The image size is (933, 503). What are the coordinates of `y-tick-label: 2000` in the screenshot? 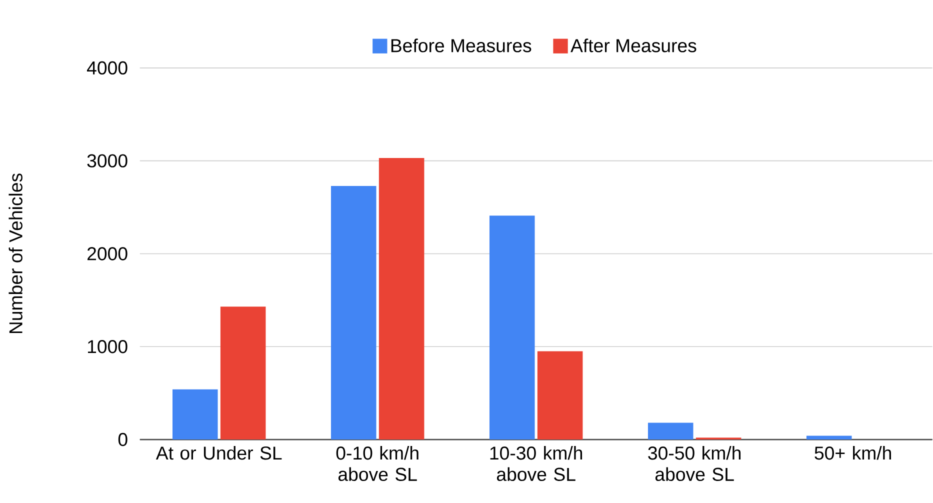 It's located at (108, 253).